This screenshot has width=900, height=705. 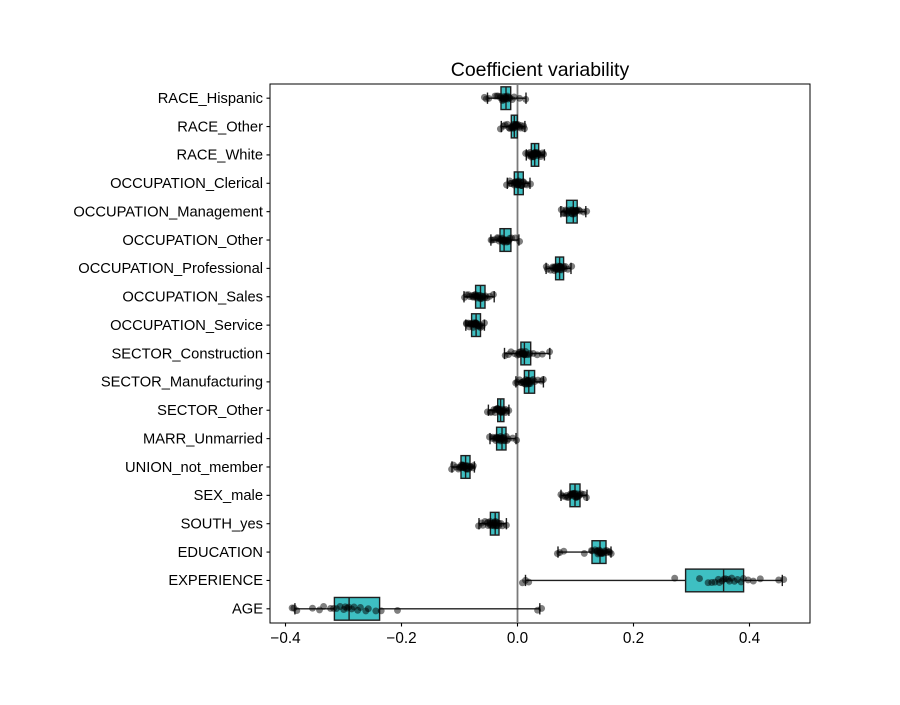 I want to click on svg-text: RACE_White, so click(x=219, y=156).